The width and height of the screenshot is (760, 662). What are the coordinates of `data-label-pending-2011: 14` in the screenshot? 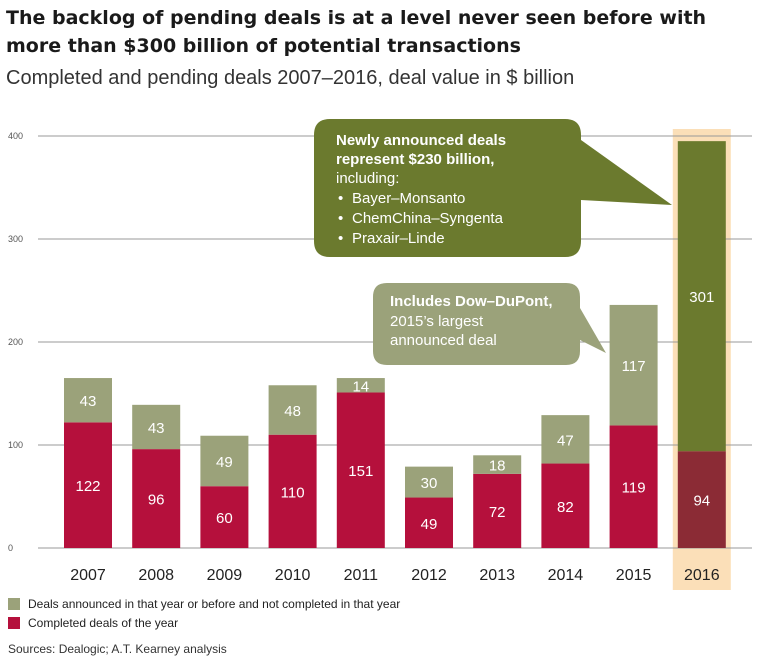 It's located at (360, 386).